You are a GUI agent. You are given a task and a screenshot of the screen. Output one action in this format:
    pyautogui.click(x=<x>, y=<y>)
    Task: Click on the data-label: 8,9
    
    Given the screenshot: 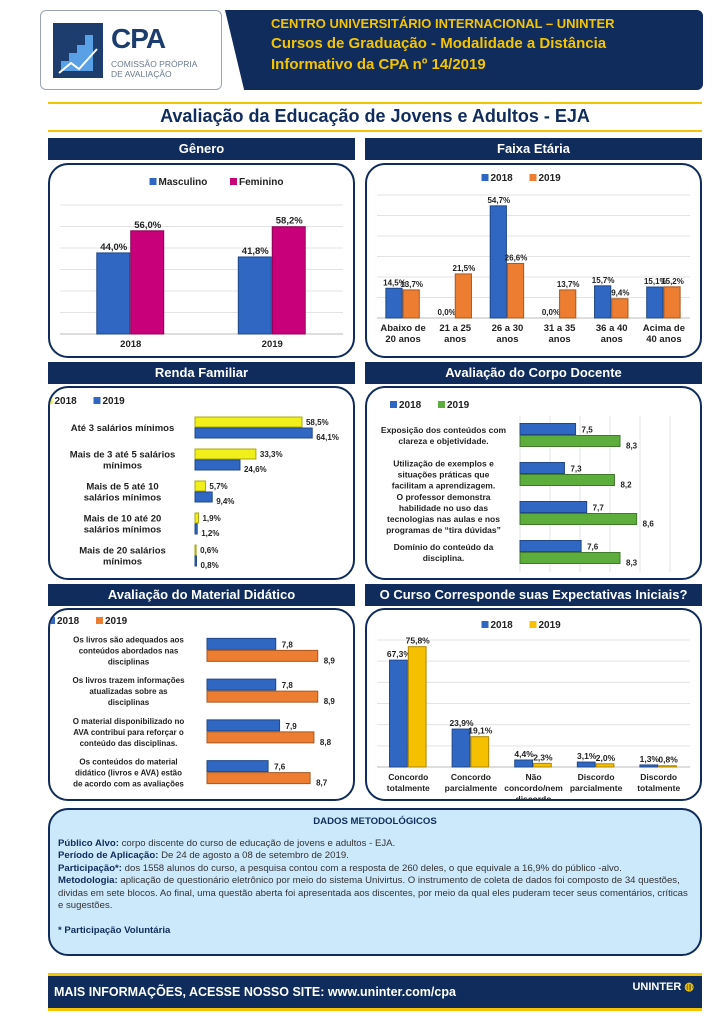 What is the action you would take?
    pyautogui.click(x=330, y=701)
    